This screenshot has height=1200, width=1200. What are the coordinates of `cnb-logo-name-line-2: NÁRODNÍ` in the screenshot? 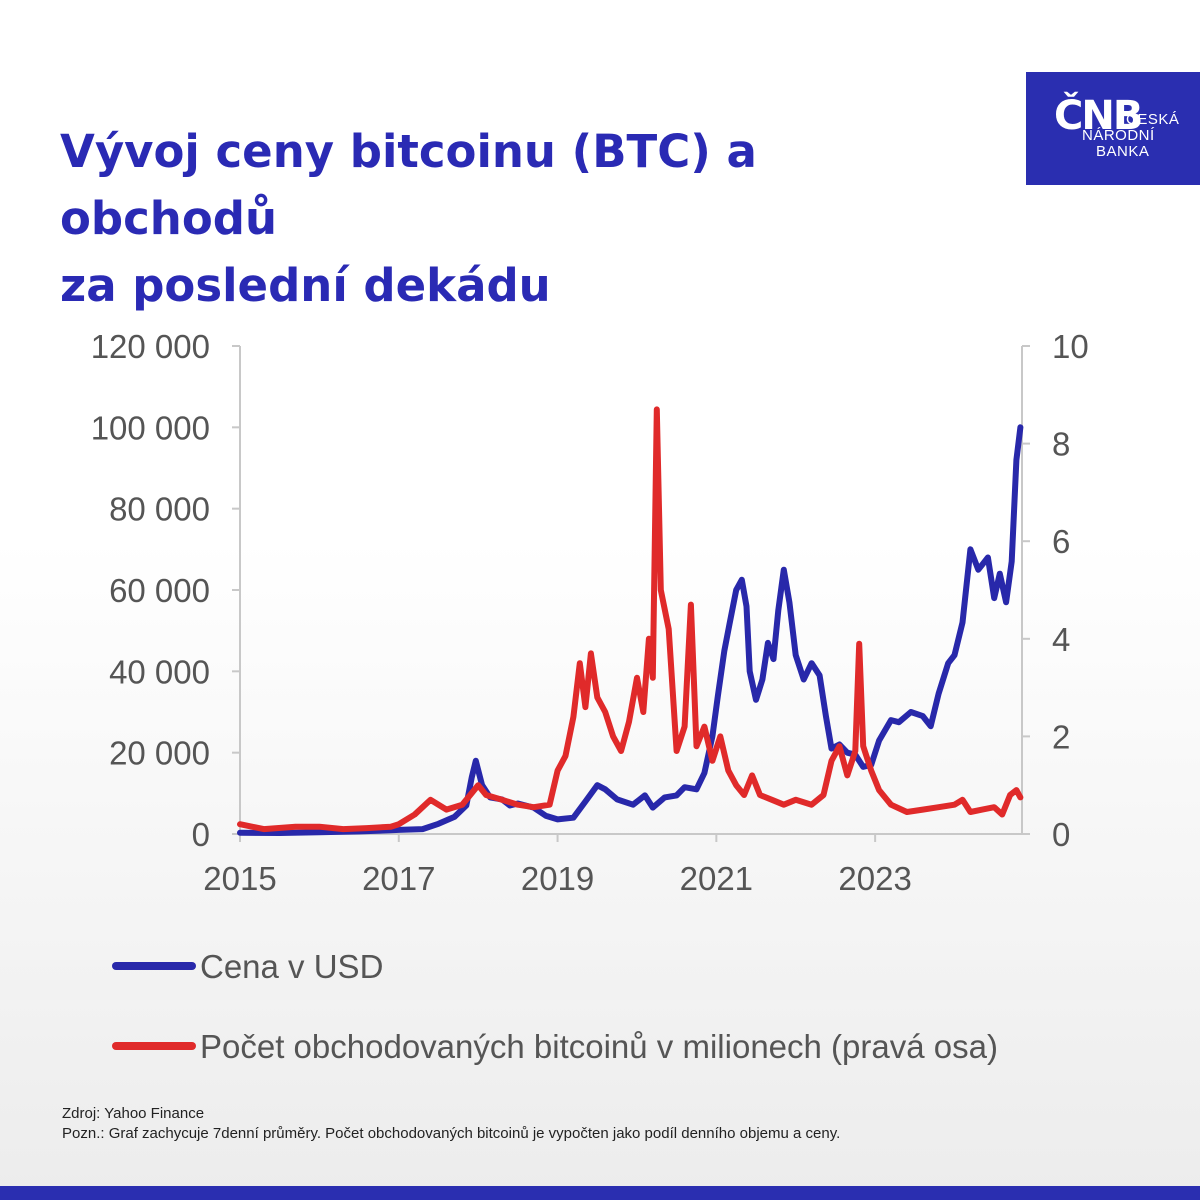 It's located at (1118, 135).